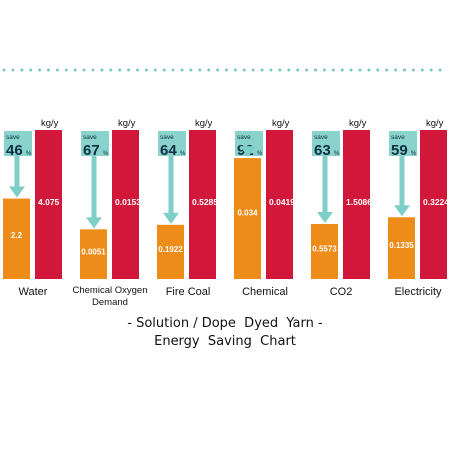 The height and width of the screenshot is (450, 450). What do you see at coordinates (110, 296) in the screenshot?
I see `category-label: Chemical Oxygen Demand` at bounding box center [110, 296].